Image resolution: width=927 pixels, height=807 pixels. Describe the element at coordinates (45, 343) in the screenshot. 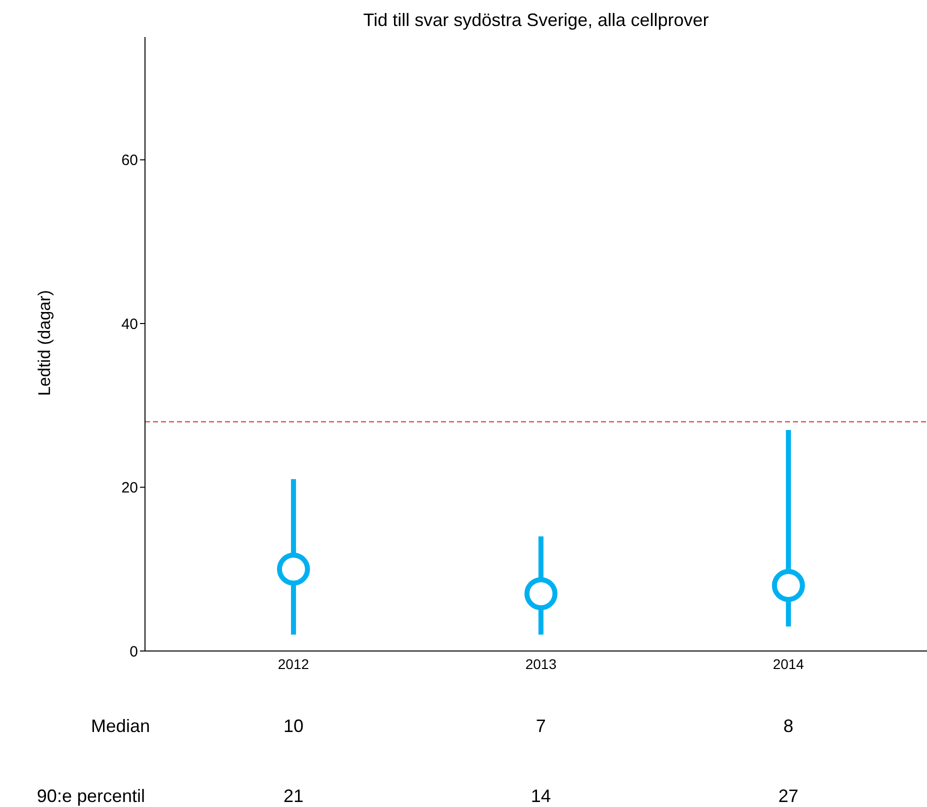

I see `y-axis-title: Ledtid (dagar)` at that location.